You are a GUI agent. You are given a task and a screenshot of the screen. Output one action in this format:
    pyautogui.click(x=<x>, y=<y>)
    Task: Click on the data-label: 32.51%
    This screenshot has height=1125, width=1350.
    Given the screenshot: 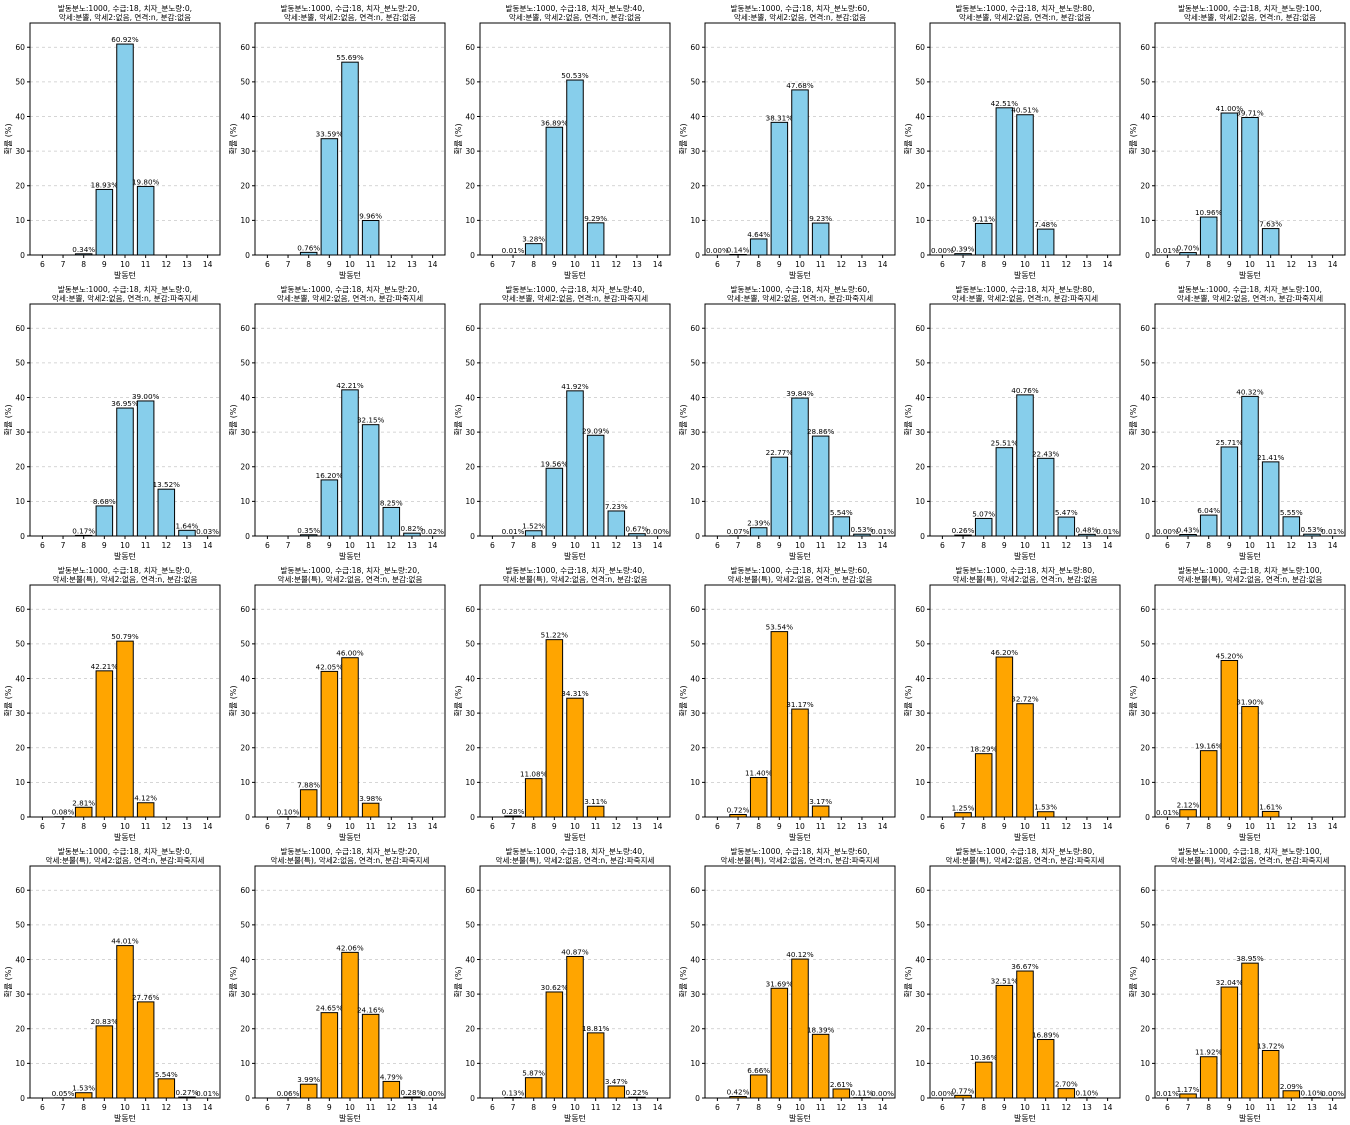 What is the action you would take?
    pyautogui.click(x=1005, y=980)
    